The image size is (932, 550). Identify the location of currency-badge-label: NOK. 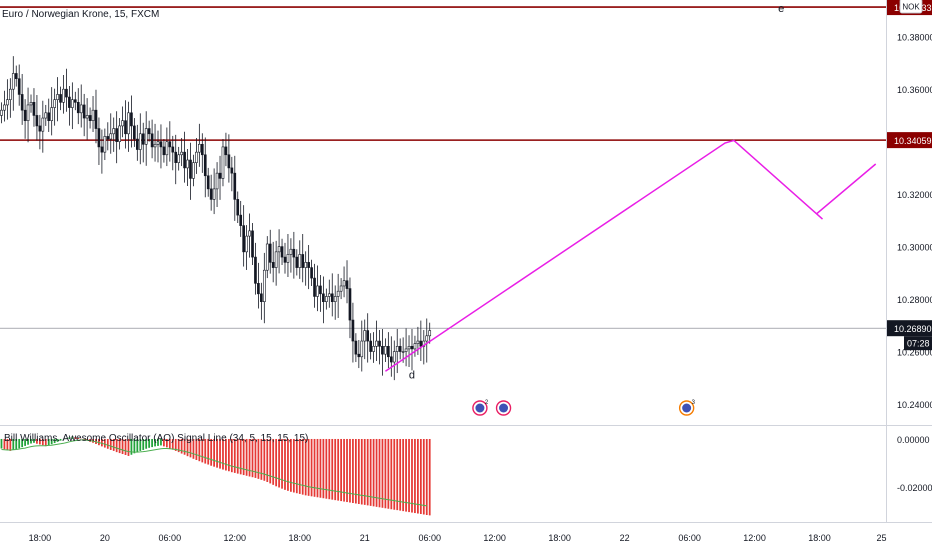
(911, 7).